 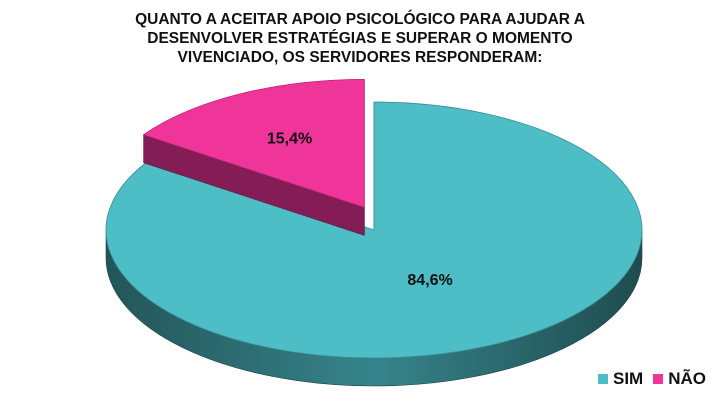 What do you see at coordinates (651, 379) in the screenshot?
I see `chart-legend: SIM NÃO` at bounding box center [651, 379].